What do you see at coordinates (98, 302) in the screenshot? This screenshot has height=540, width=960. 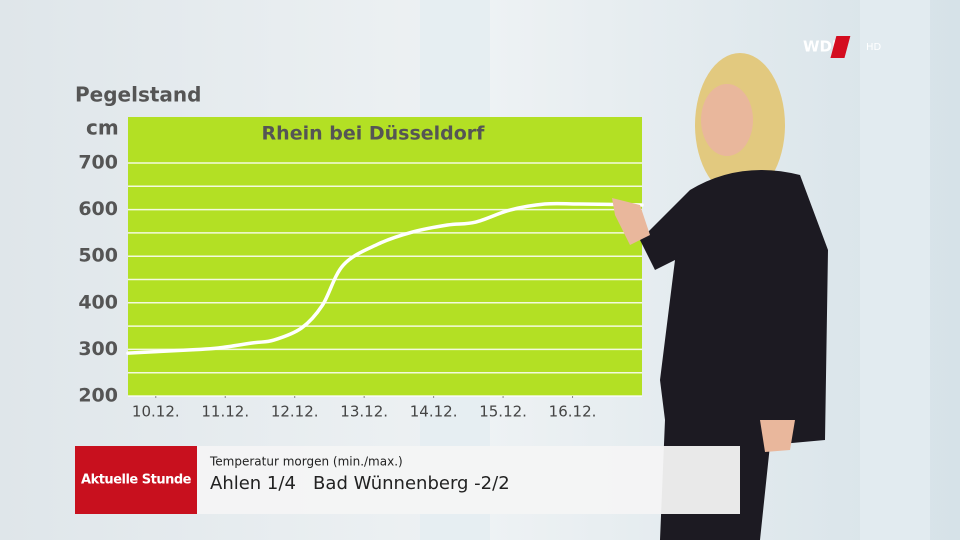 I see `y-tick-label: 400` at bounding box center [98, 302].